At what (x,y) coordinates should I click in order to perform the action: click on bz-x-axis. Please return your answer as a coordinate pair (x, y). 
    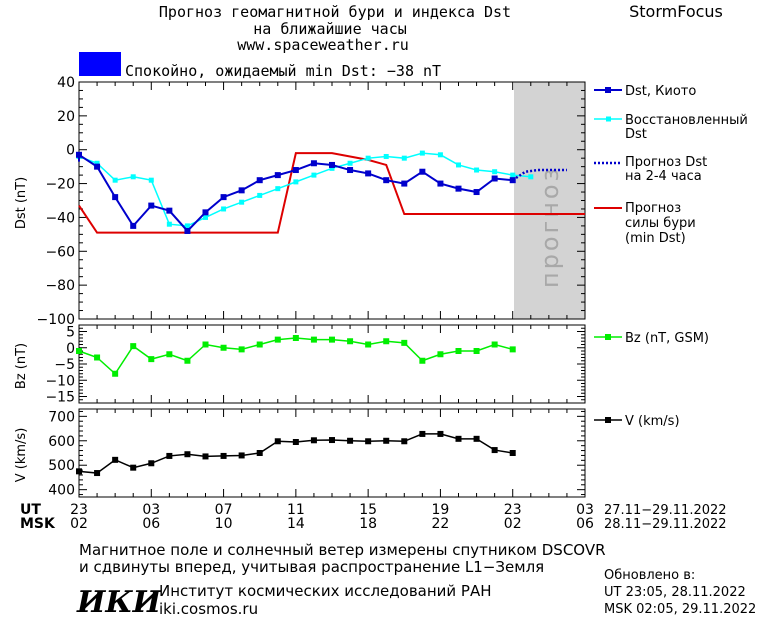
    Looking at the image, I should click on (332, 364).